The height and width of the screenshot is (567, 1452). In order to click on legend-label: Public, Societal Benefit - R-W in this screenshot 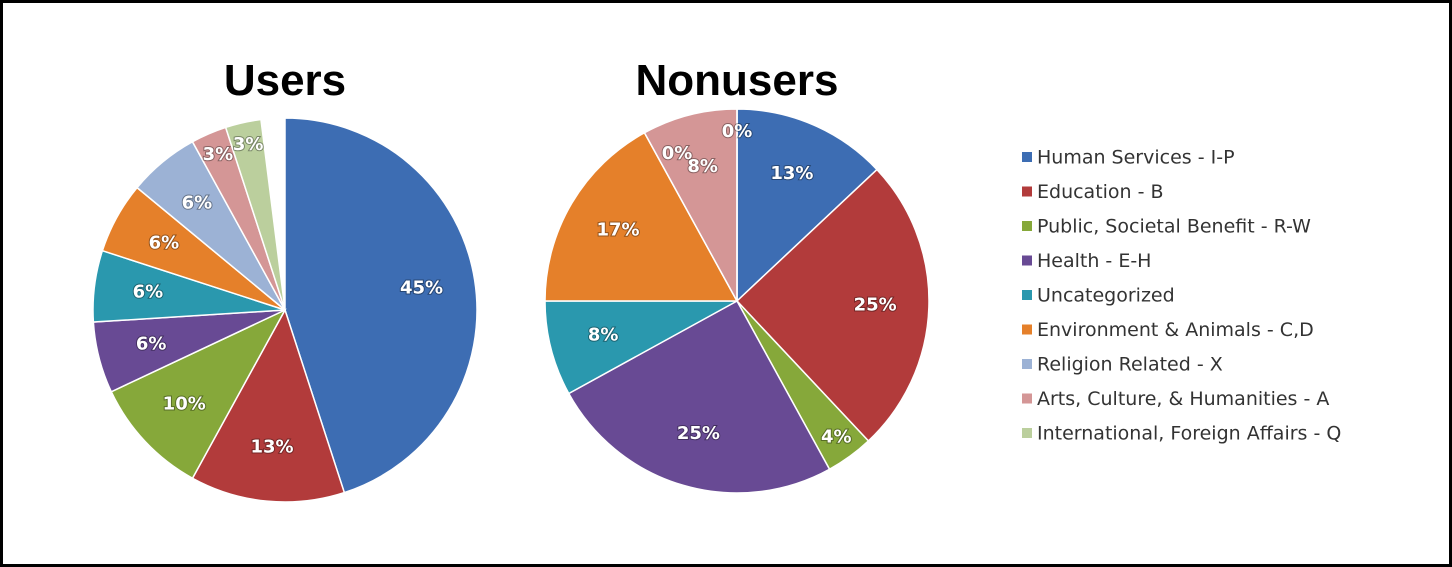, I will do `click(1174, 227)`.